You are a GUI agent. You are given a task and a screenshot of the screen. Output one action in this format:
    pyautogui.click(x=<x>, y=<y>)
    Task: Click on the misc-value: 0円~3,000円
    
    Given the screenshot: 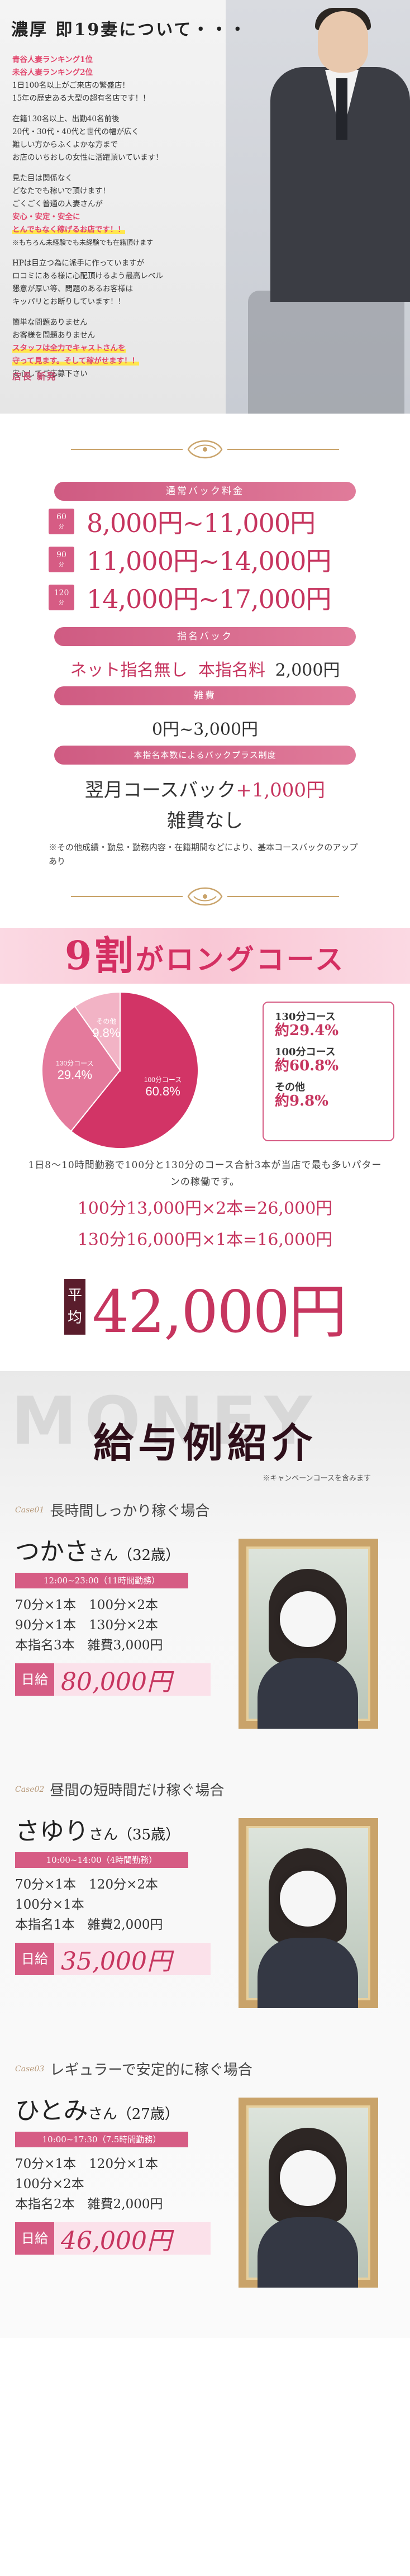 What is the action you would take?
    pyautogui.click(x=205, y=729)
    